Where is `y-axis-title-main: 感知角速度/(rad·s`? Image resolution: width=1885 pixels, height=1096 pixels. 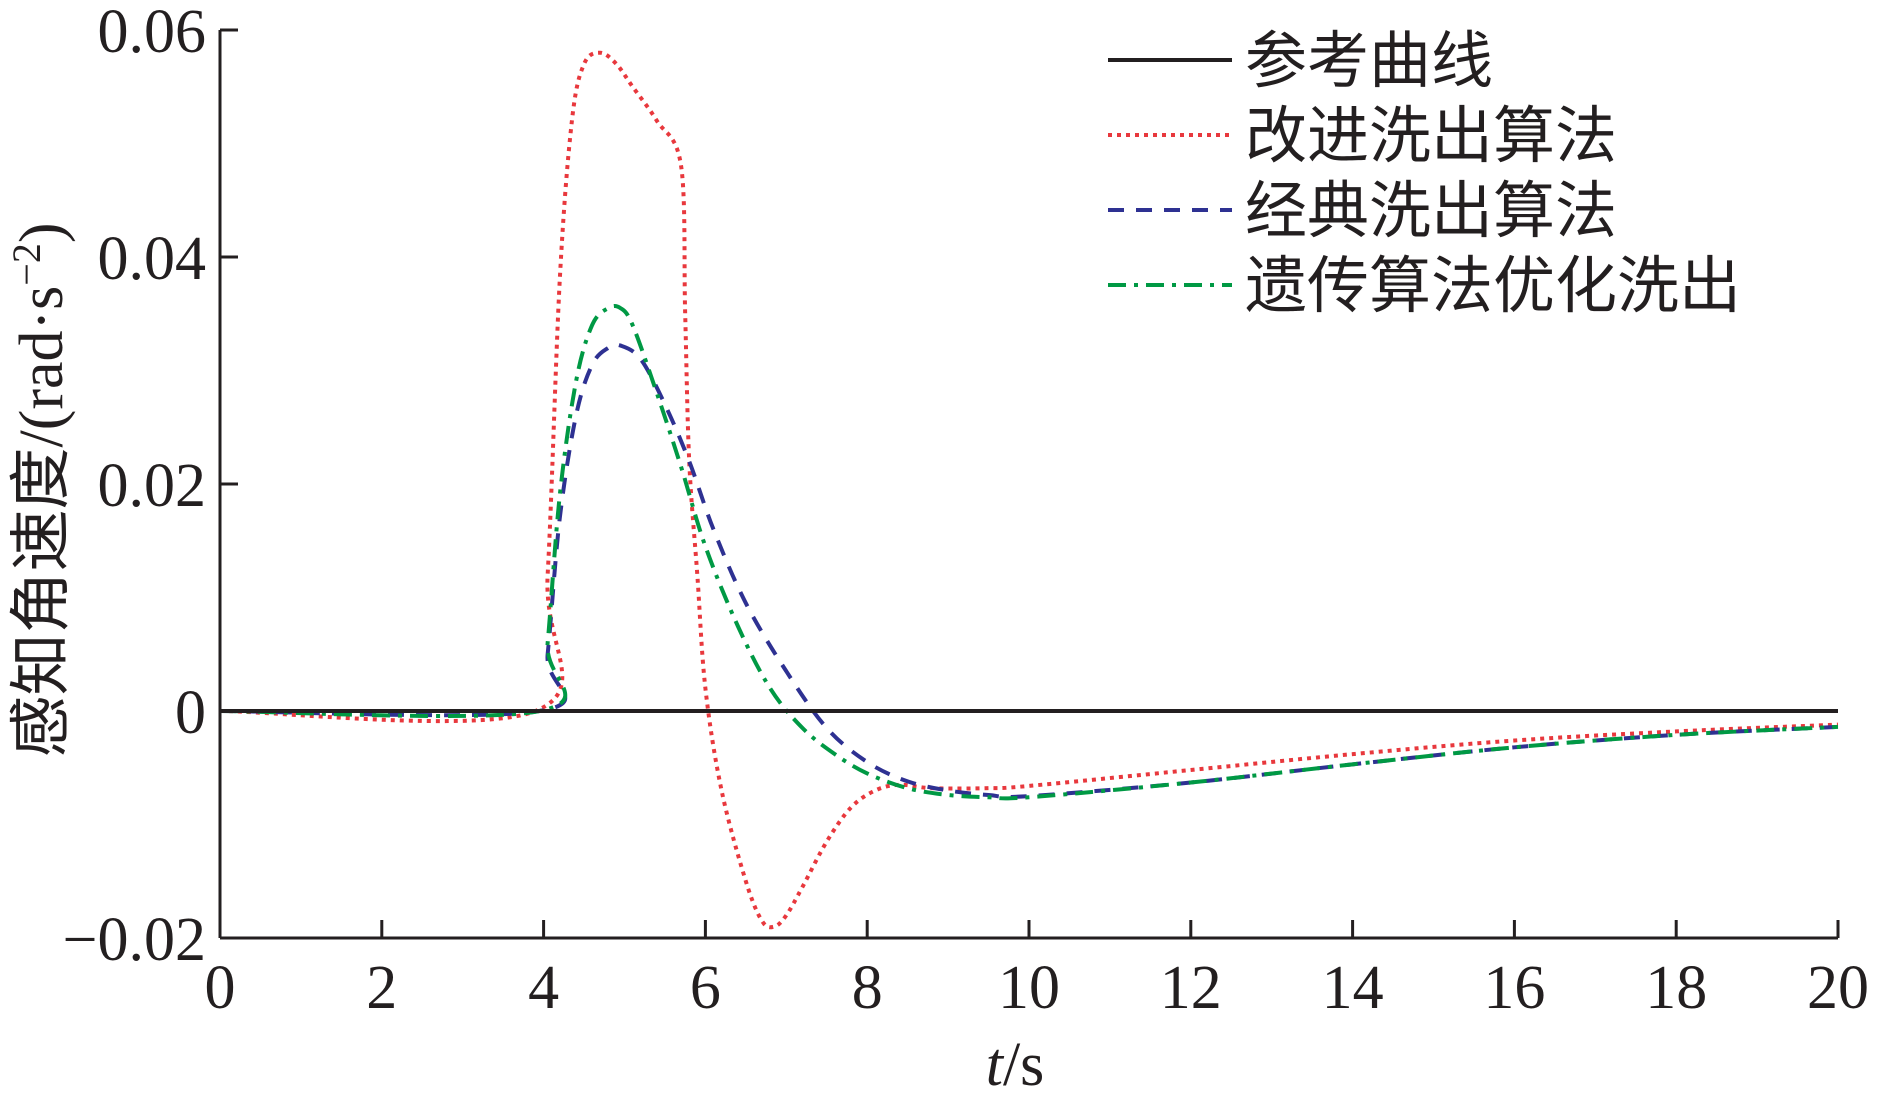
y-axis-title-main: 感知角速度/(rad·s is located at coordinates (42, 522).